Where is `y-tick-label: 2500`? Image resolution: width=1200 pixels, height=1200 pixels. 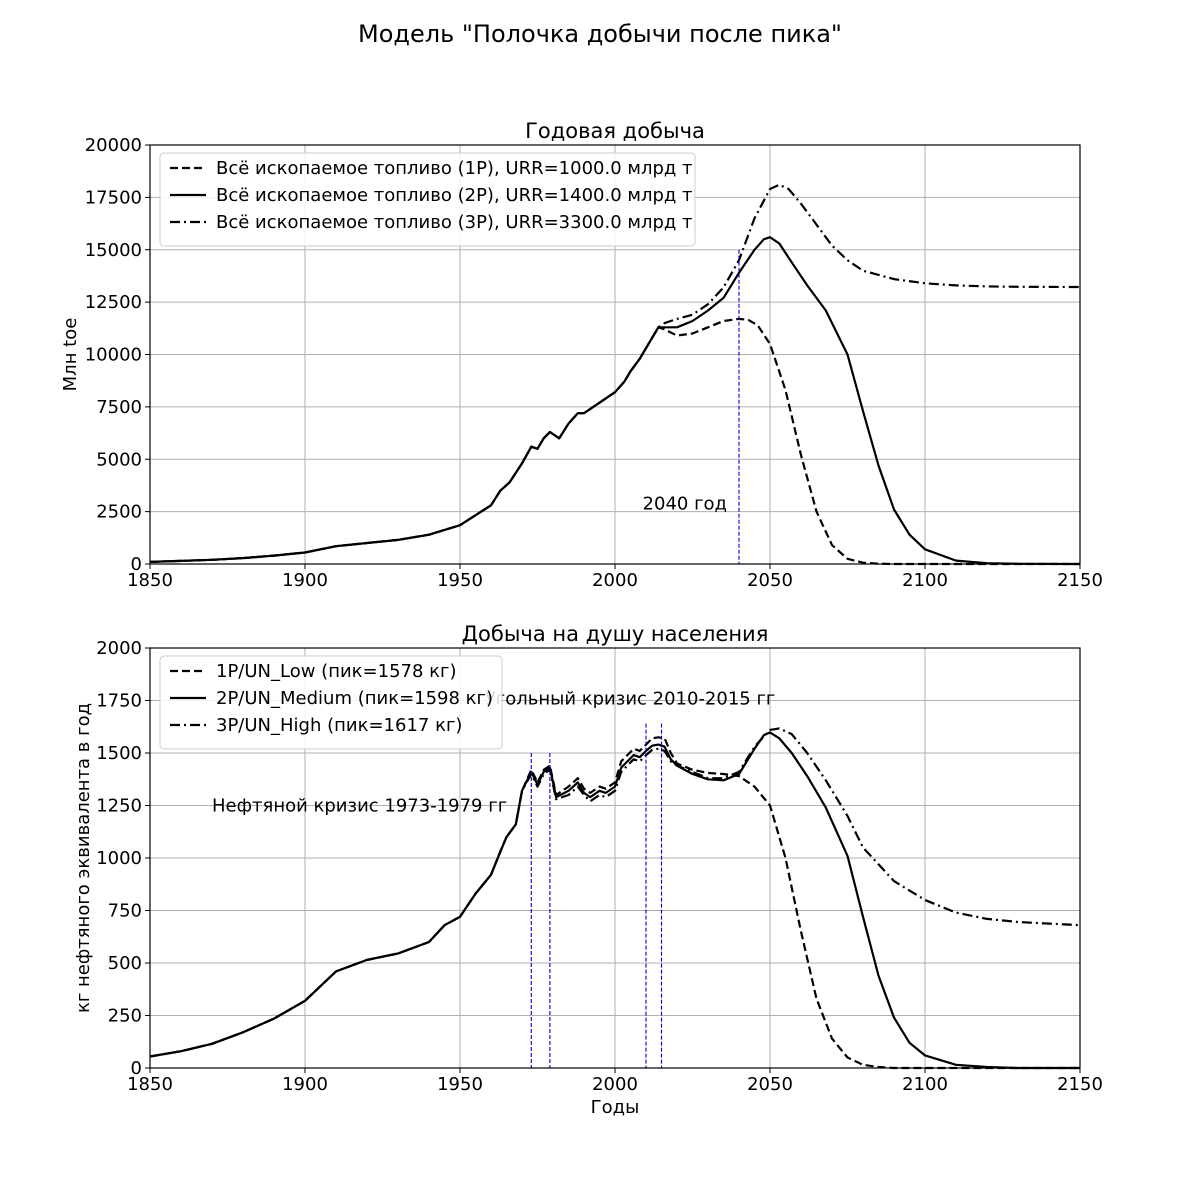
y-tick-label: 2500 is located at coordinates (119, 512).